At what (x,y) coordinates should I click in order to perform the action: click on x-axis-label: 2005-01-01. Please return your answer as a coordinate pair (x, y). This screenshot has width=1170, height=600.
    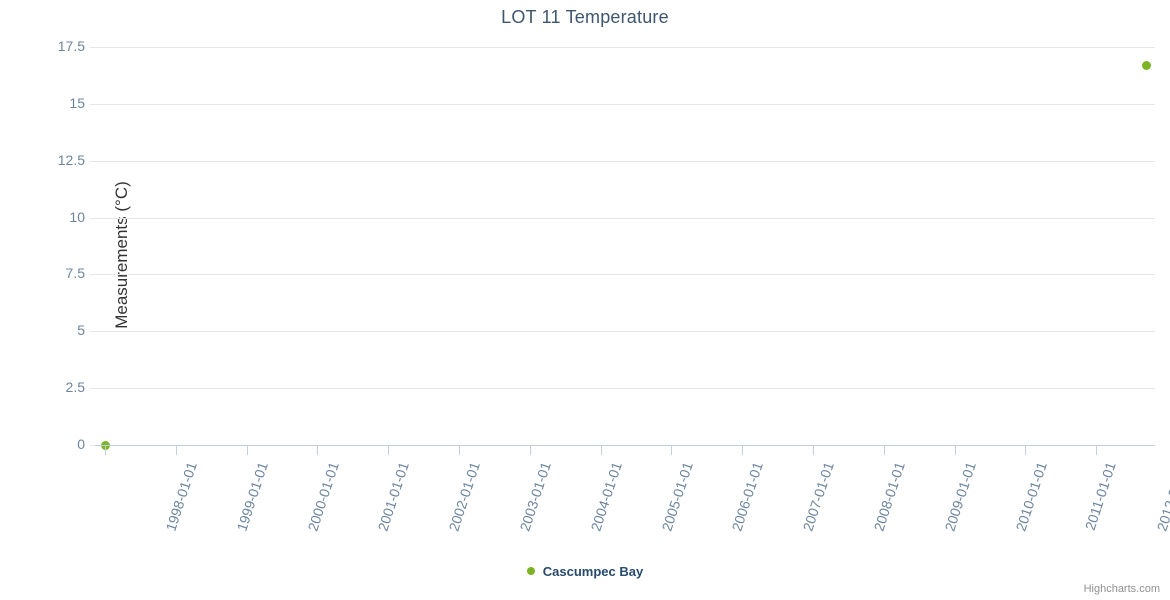
    Looking at the image, I should click on (677, 497).